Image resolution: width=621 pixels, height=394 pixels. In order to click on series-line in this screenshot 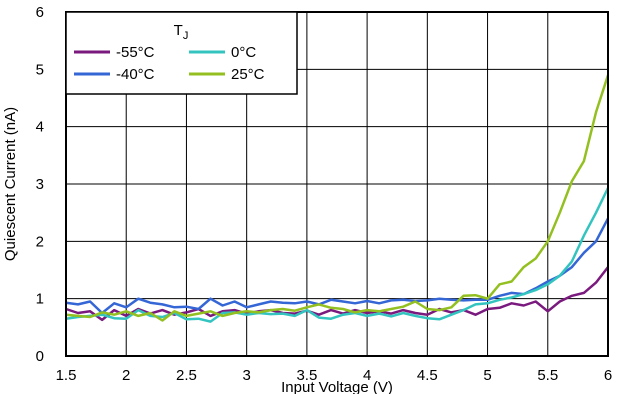, I will do `click(337, 294)`.